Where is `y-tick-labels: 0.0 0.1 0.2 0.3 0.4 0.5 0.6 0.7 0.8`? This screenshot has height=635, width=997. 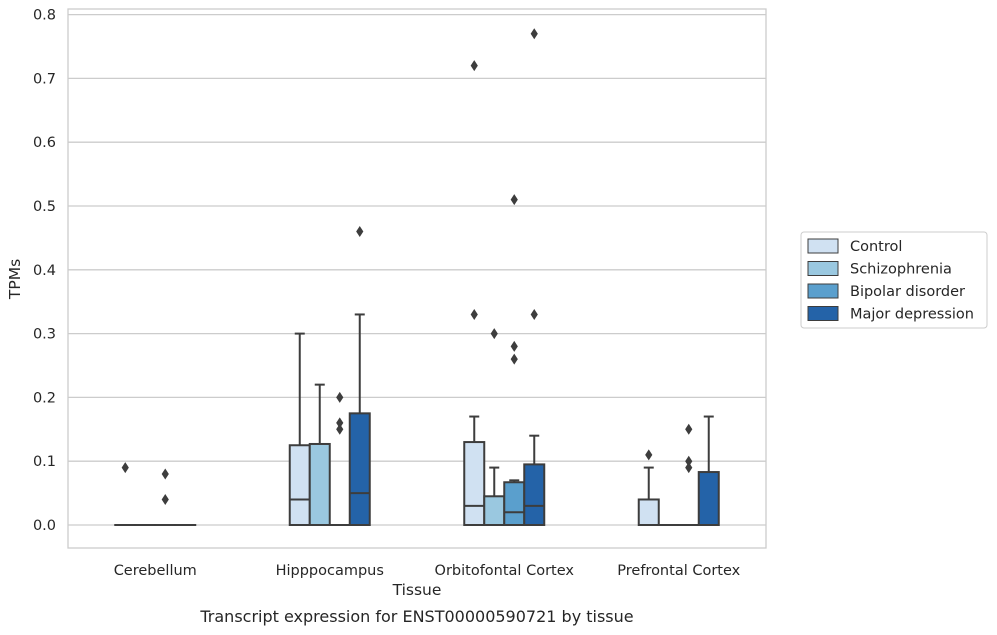
y-tick-labels: 0.0 0.1 0.2 0.3 0.4 0.5 0.6 0.7 0.8 is located at coordinates (44, 271).